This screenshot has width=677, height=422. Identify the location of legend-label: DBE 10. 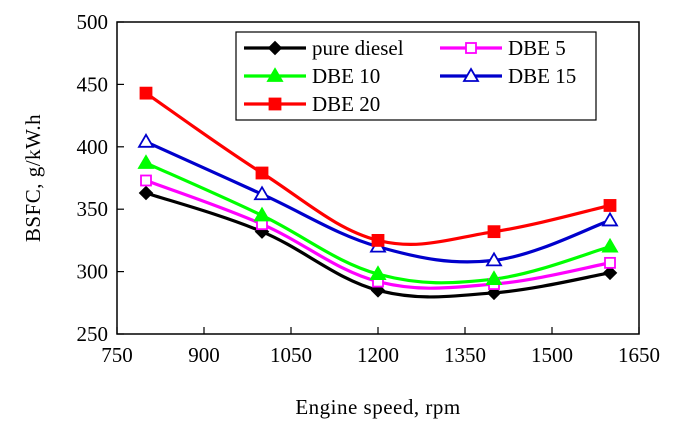
(346, 76).